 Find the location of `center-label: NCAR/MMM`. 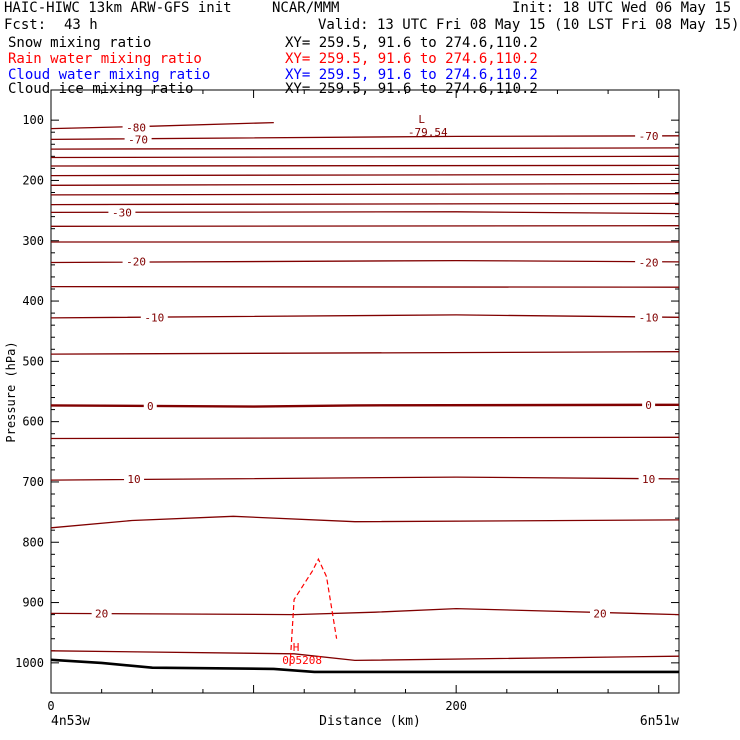

center-label: NCAR/MMM is located at coordinates (306, 8).